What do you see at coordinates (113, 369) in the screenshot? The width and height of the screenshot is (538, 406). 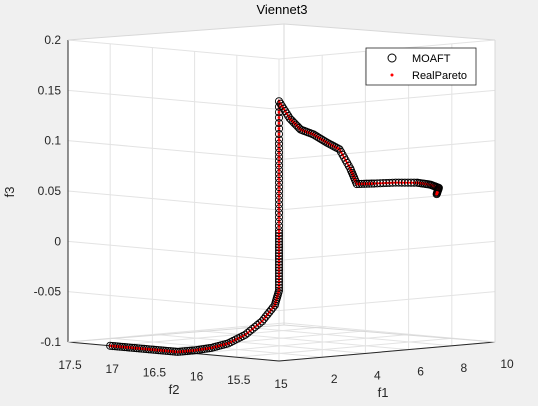 I see `y-tick-label: 17` at bounding box center [113, 369].